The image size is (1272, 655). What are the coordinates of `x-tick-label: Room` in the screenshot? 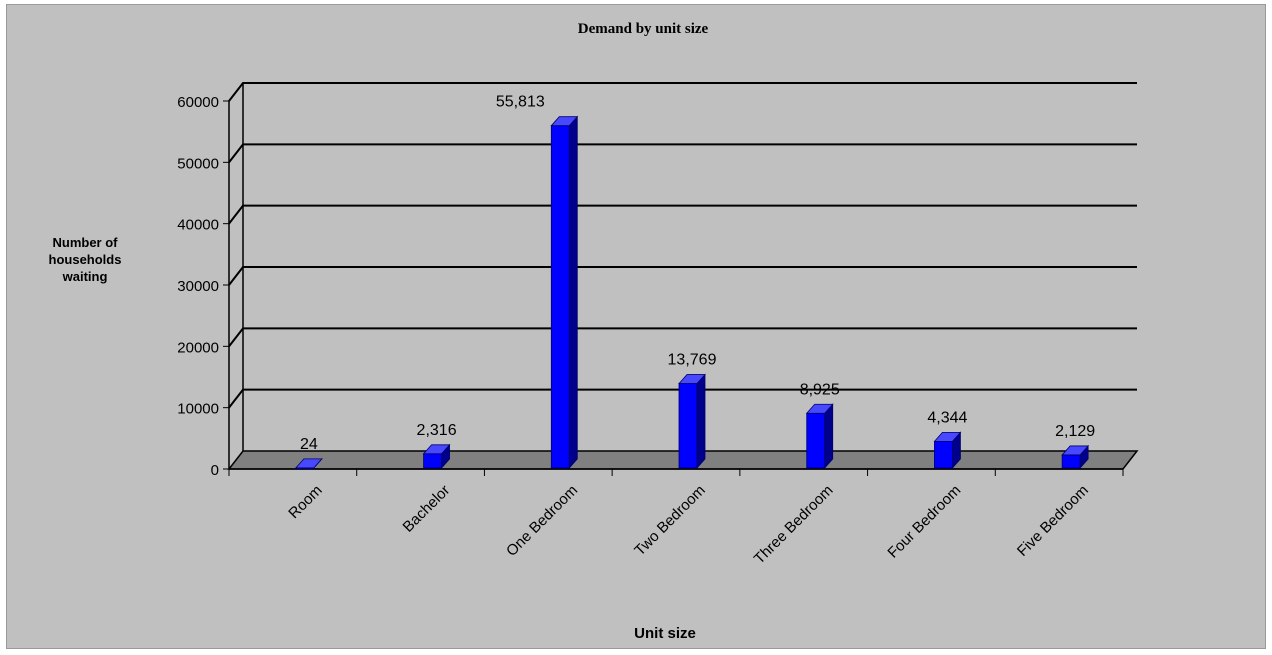 It's located at (305, 502).